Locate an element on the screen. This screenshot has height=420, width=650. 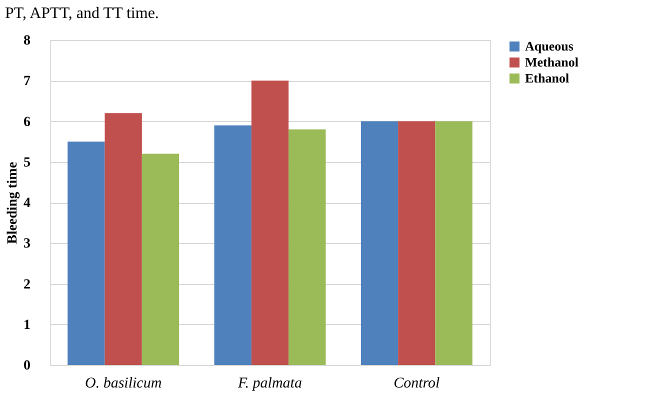
y-tick-label: 7 is located at coordinates (27, 82).